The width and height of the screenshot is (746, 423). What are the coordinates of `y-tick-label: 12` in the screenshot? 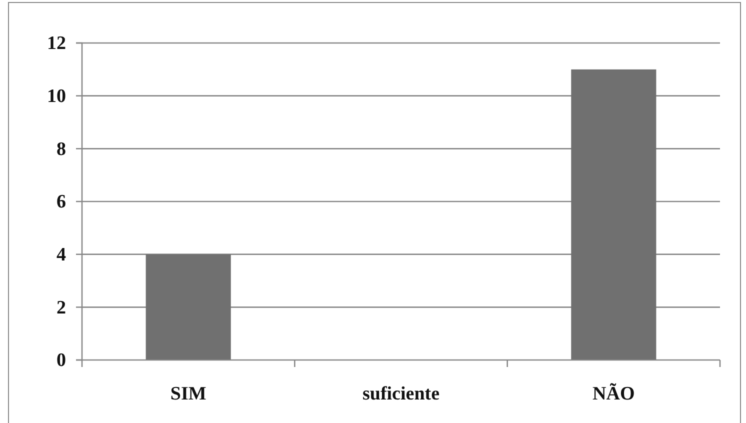 It's located at (56, 43).